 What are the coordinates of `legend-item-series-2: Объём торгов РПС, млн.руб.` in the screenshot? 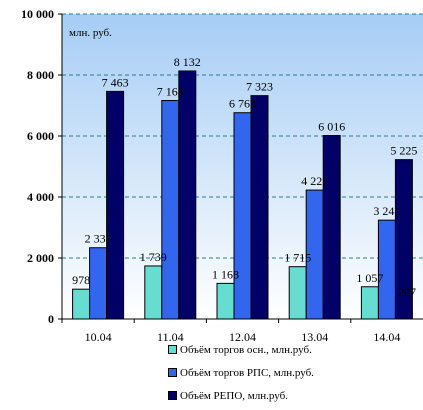 It's located at (241, 372).